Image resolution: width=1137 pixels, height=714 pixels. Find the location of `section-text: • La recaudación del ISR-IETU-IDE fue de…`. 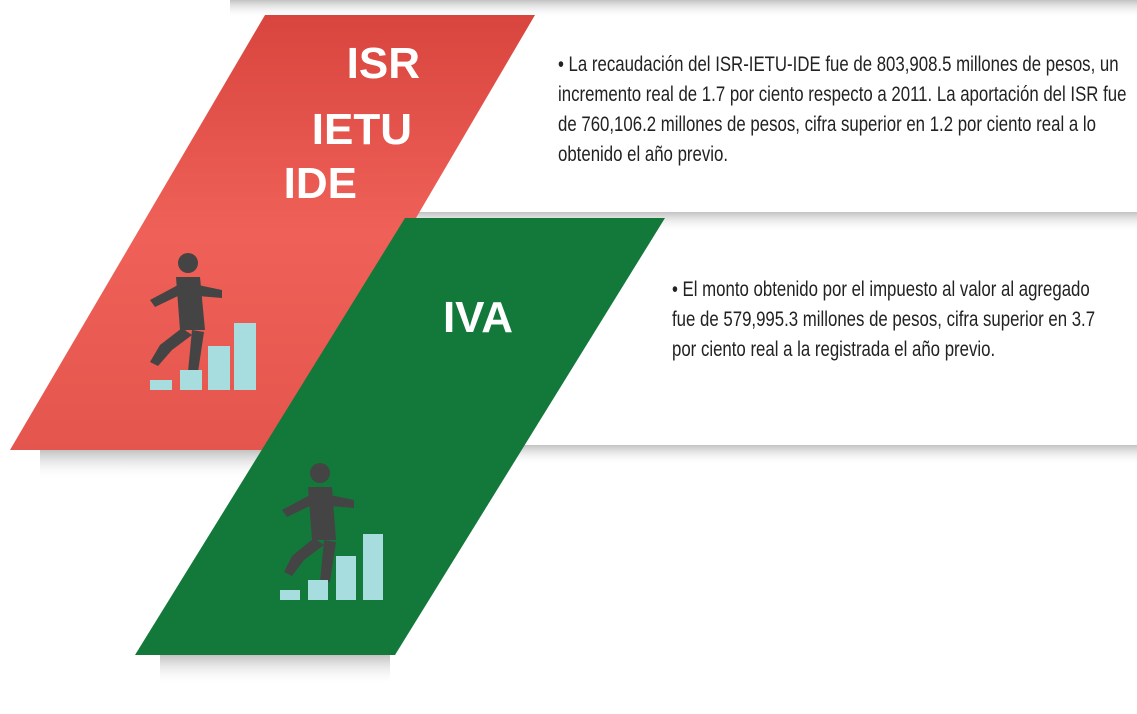

section-text: • La recaudación del ISR-IETU-IDE fue de… is located at coordinates (842, 109).